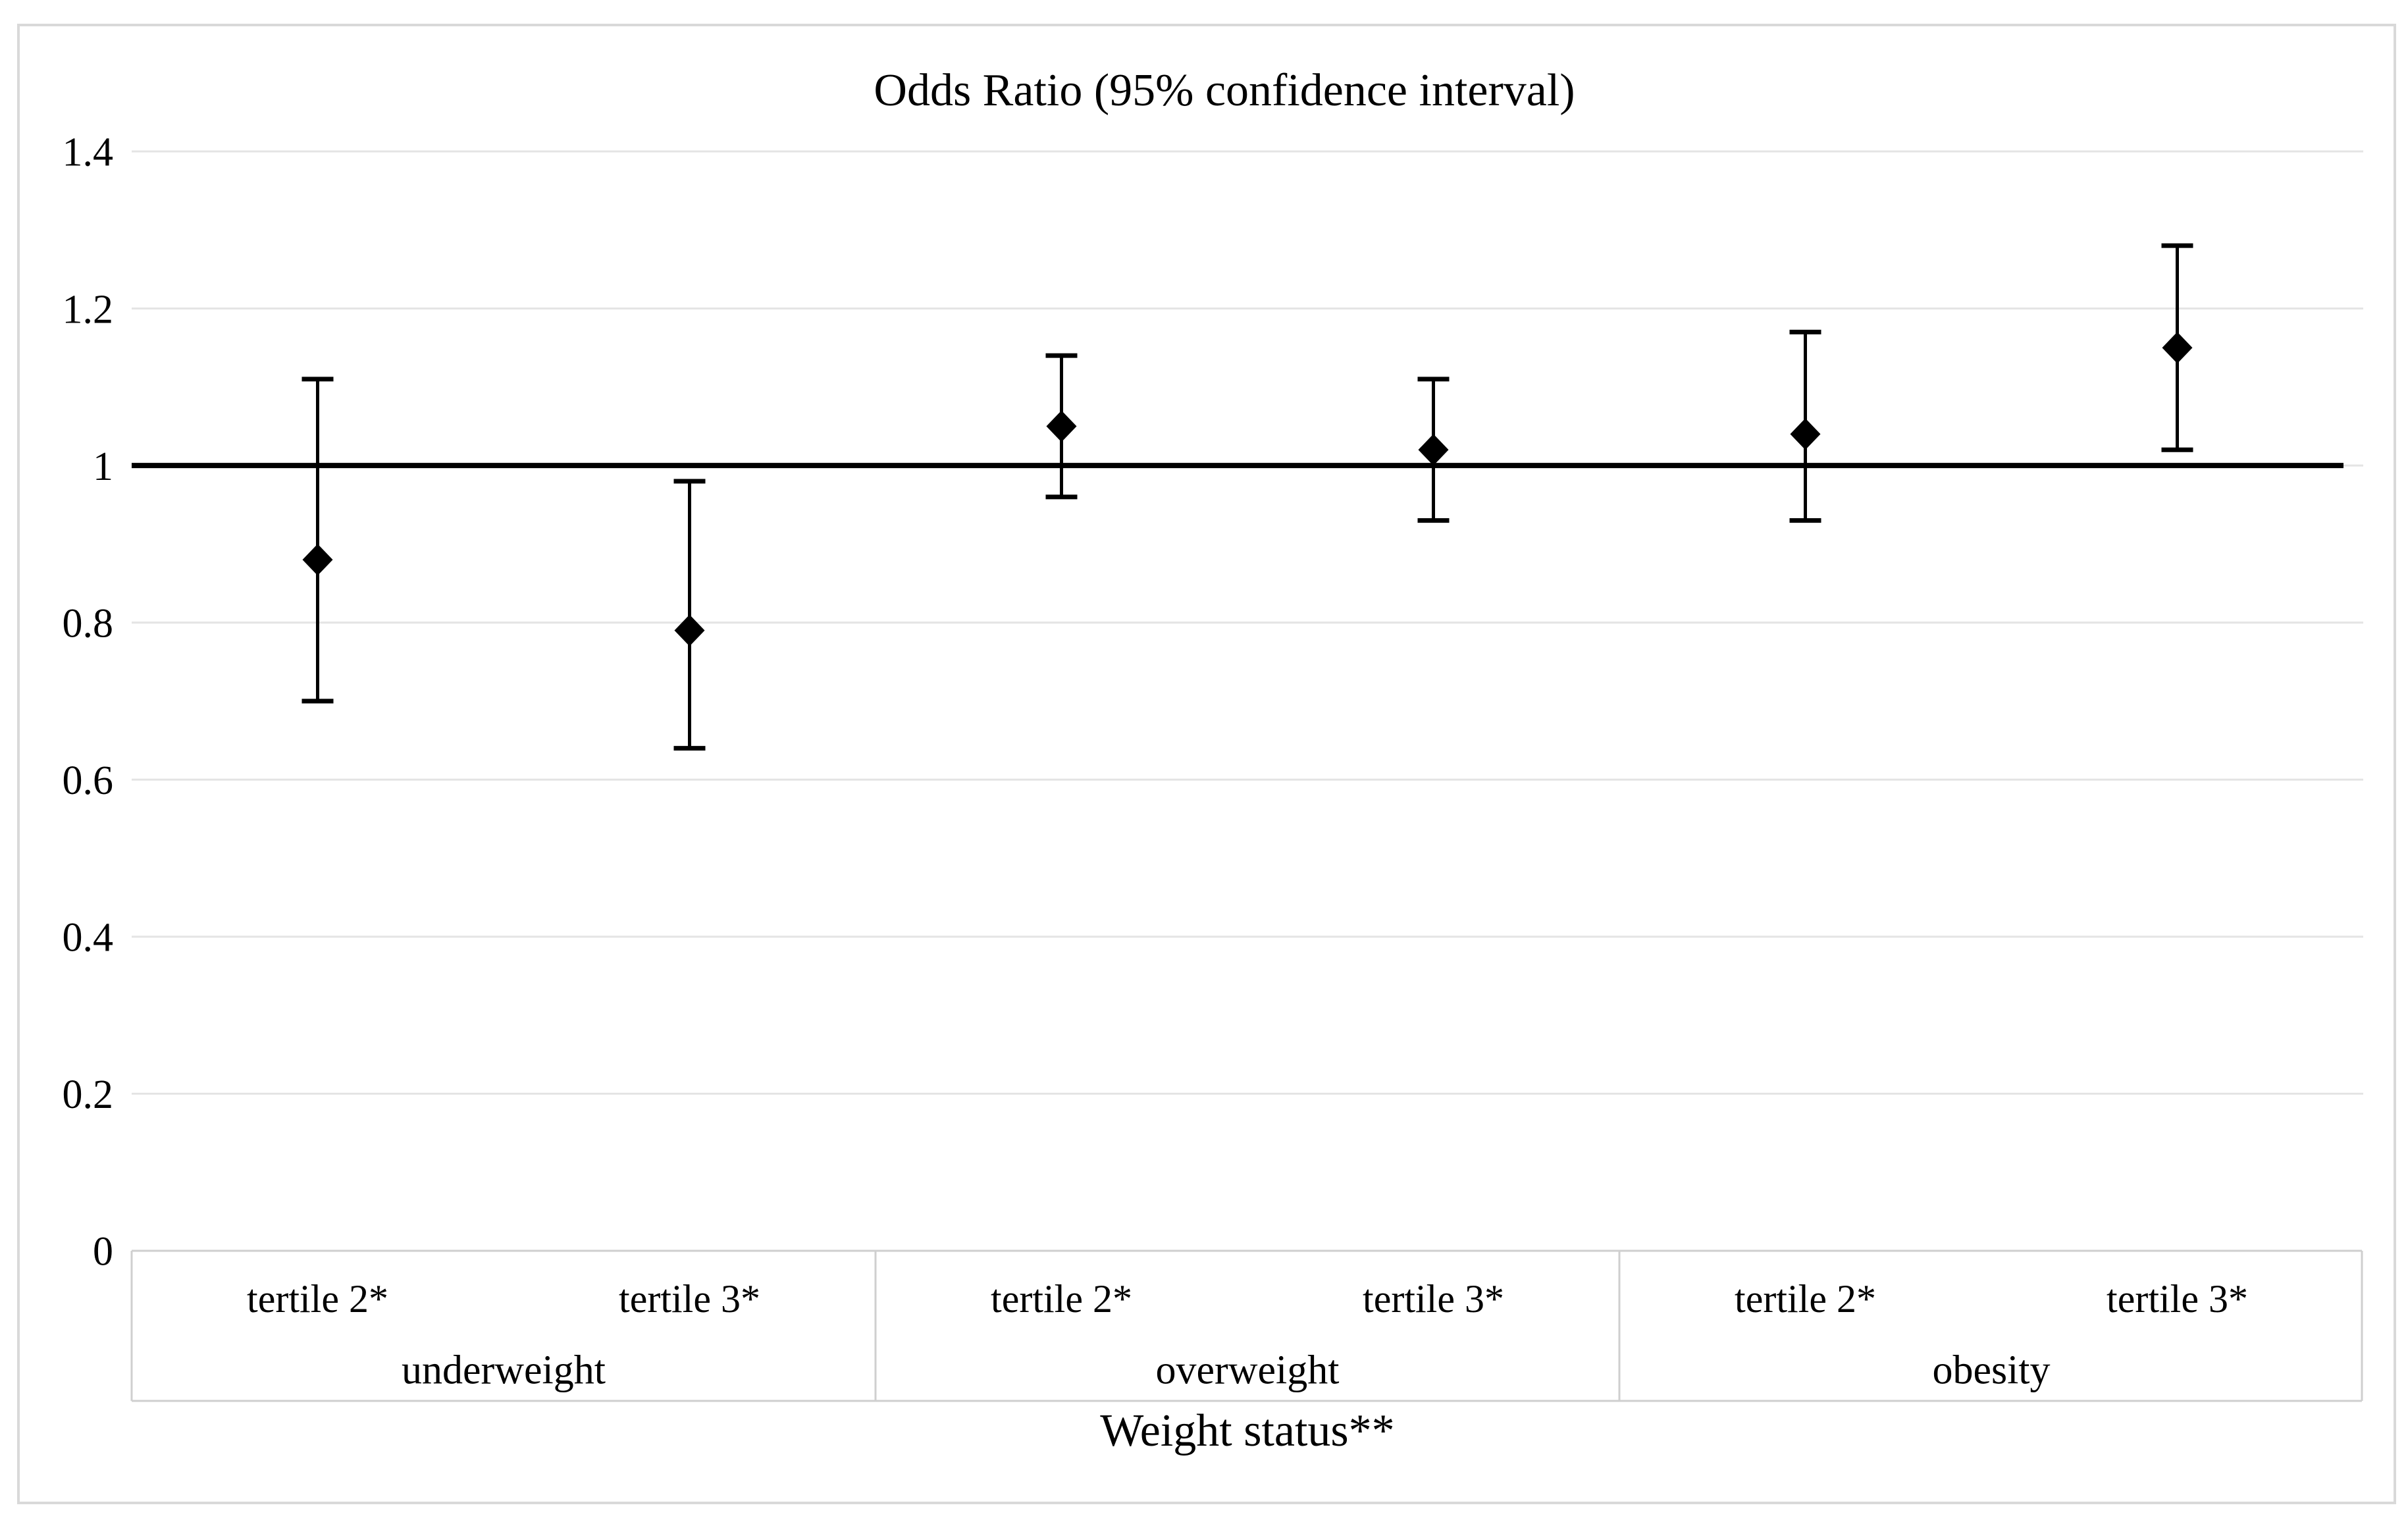 The width and height of the screenshot is (2408, 1524). Describe the element at coordinates (103, 1252) in the screenshot. I see `y-tick-label: 0` at that location.